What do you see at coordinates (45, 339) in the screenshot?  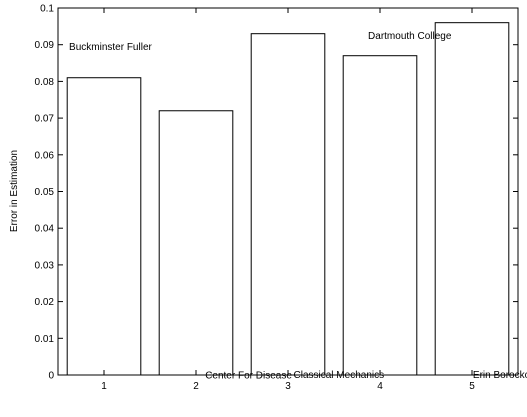 I see `y-tick-label: 0.01` at bounding box center [45, 339].